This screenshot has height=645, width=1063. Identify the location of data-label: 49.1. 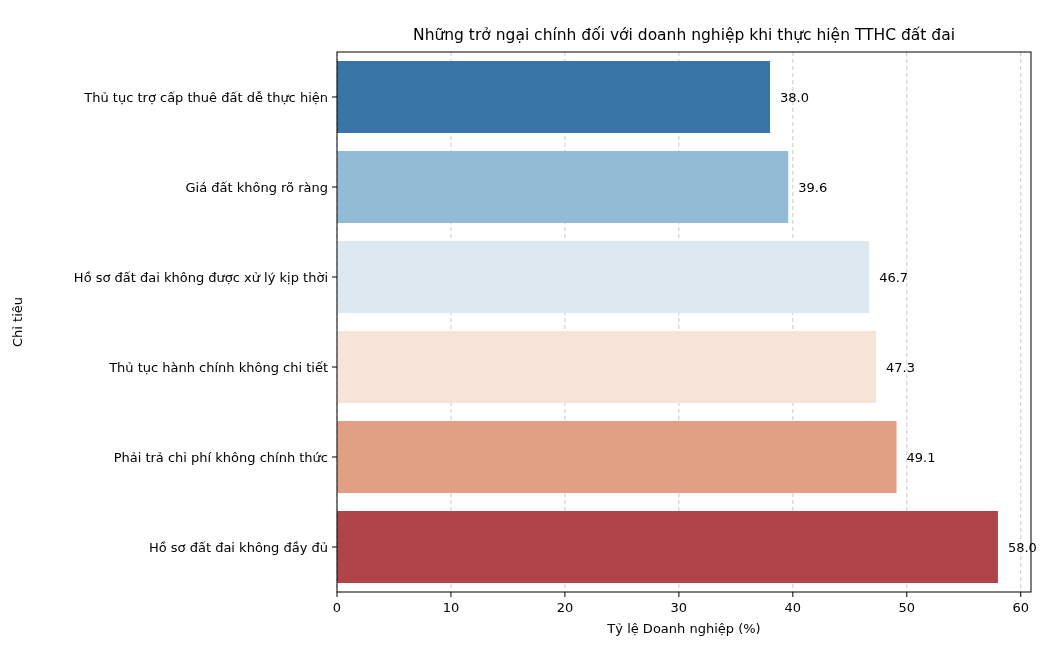
(921, 457).